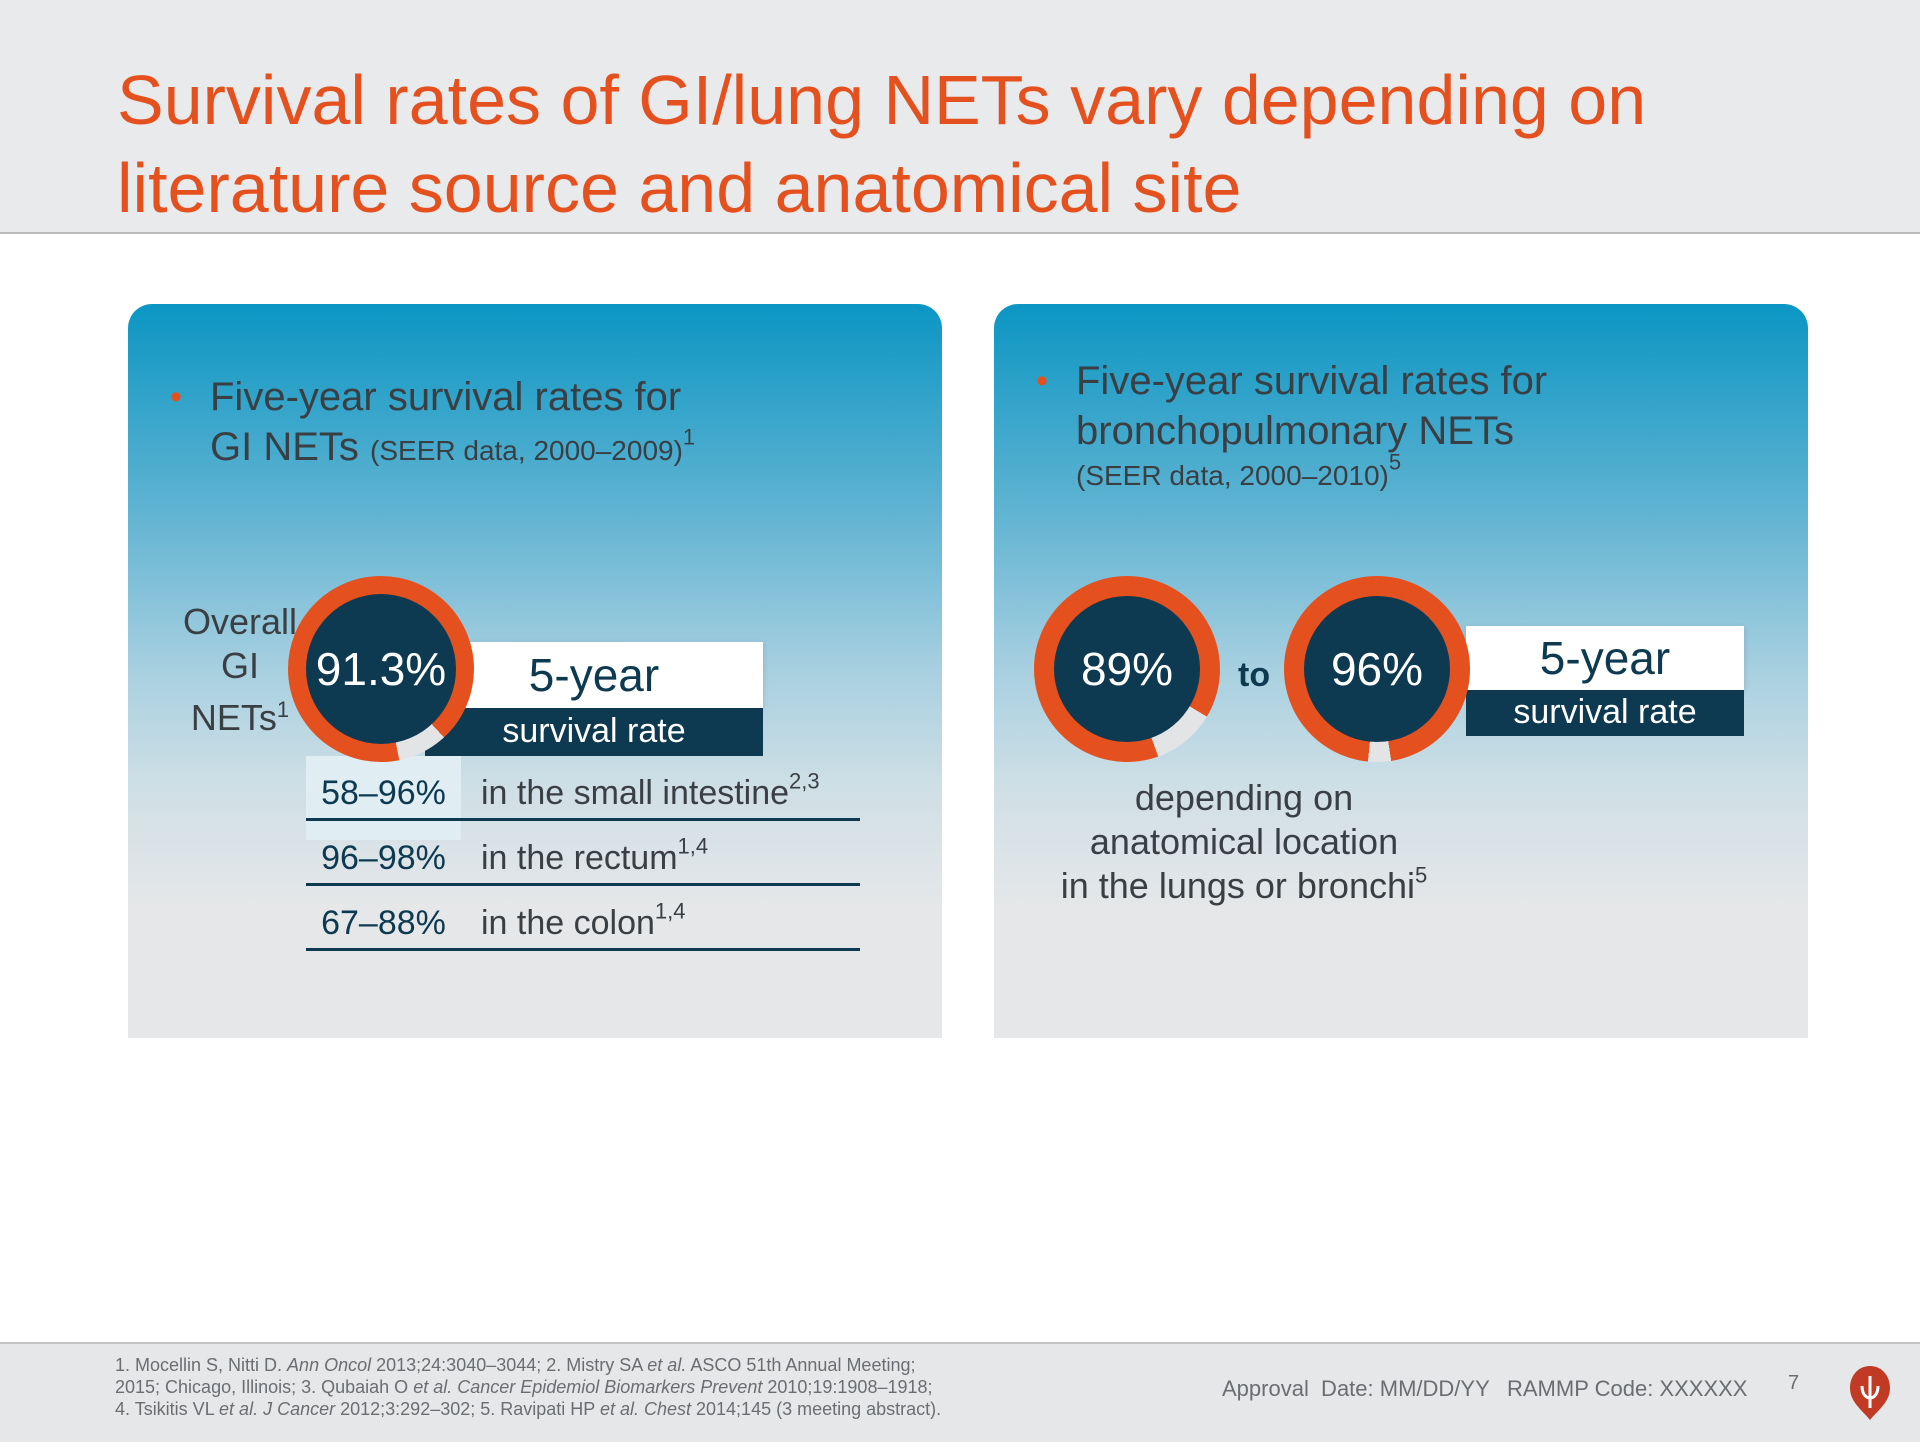 The image size is (1920, 1442). What do you see at coordinates (1794, 1383) in the screenshot?
I see `page-number: 7` at bounding box center [1794, 1383].